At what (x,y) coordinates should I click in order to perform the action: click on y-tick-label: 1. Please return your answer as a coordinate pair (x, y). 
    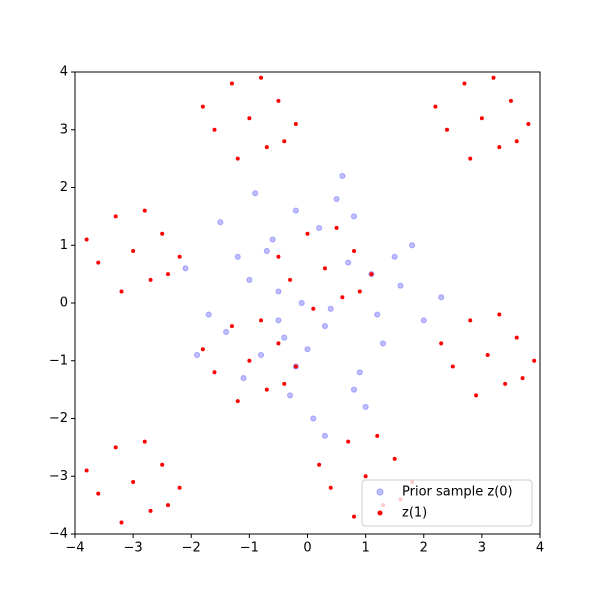
    Looking at the image, I should click on (64, 245).